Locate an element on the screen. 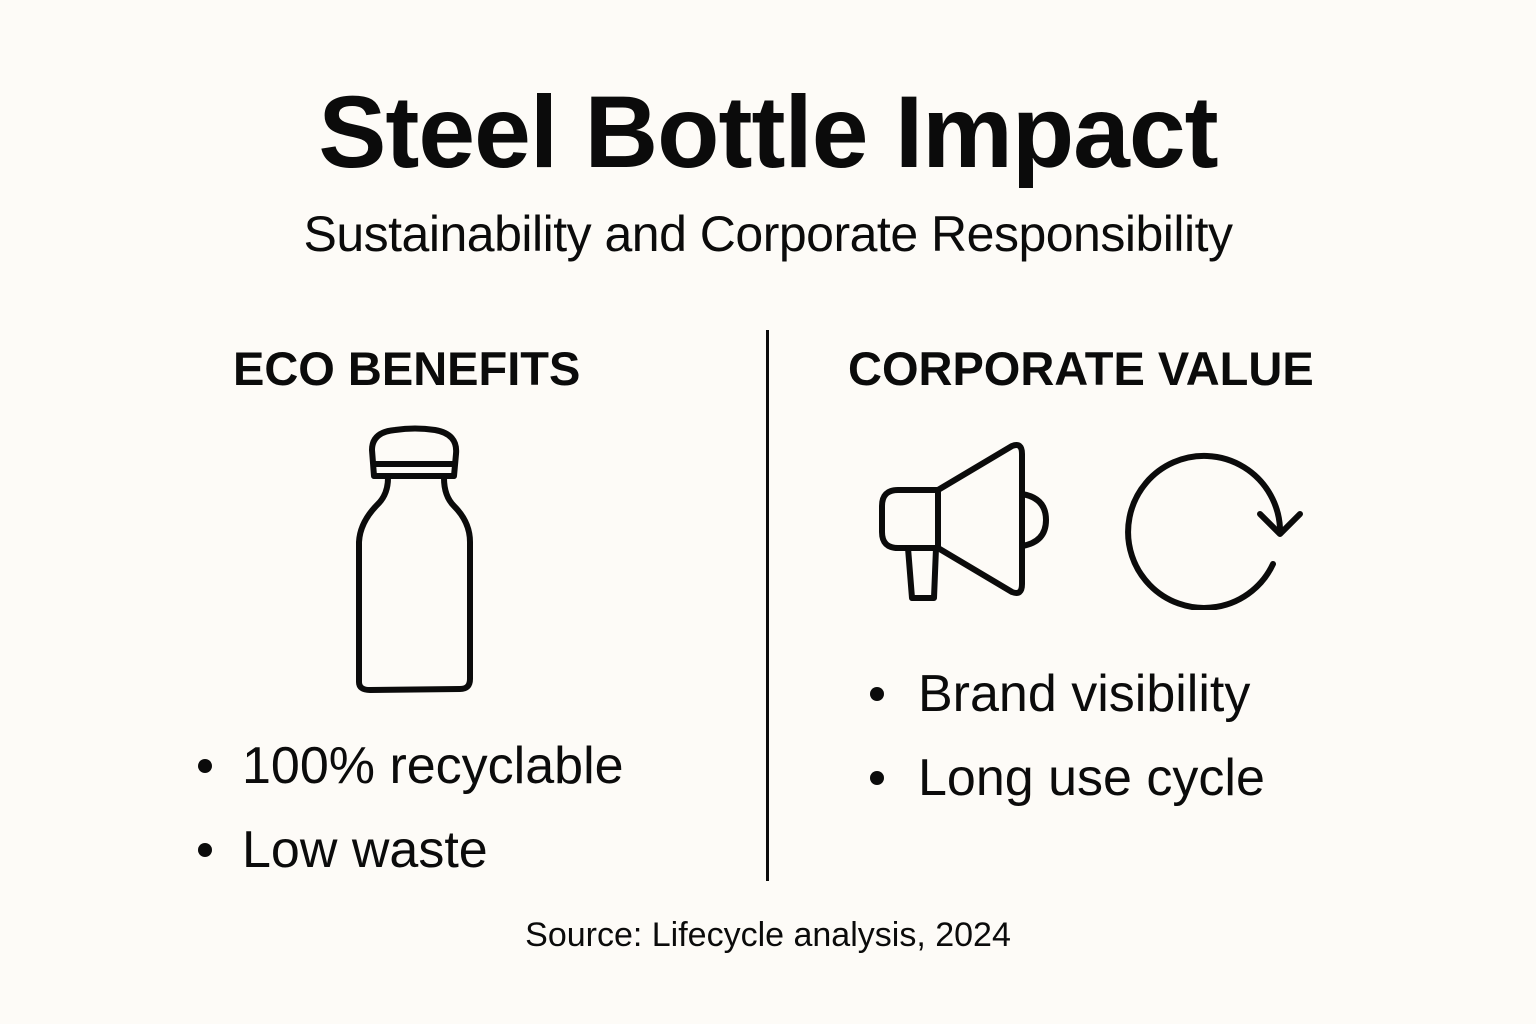 The image size is (1536, 1024). megaphone-icon is located at coordinates (963, 523).